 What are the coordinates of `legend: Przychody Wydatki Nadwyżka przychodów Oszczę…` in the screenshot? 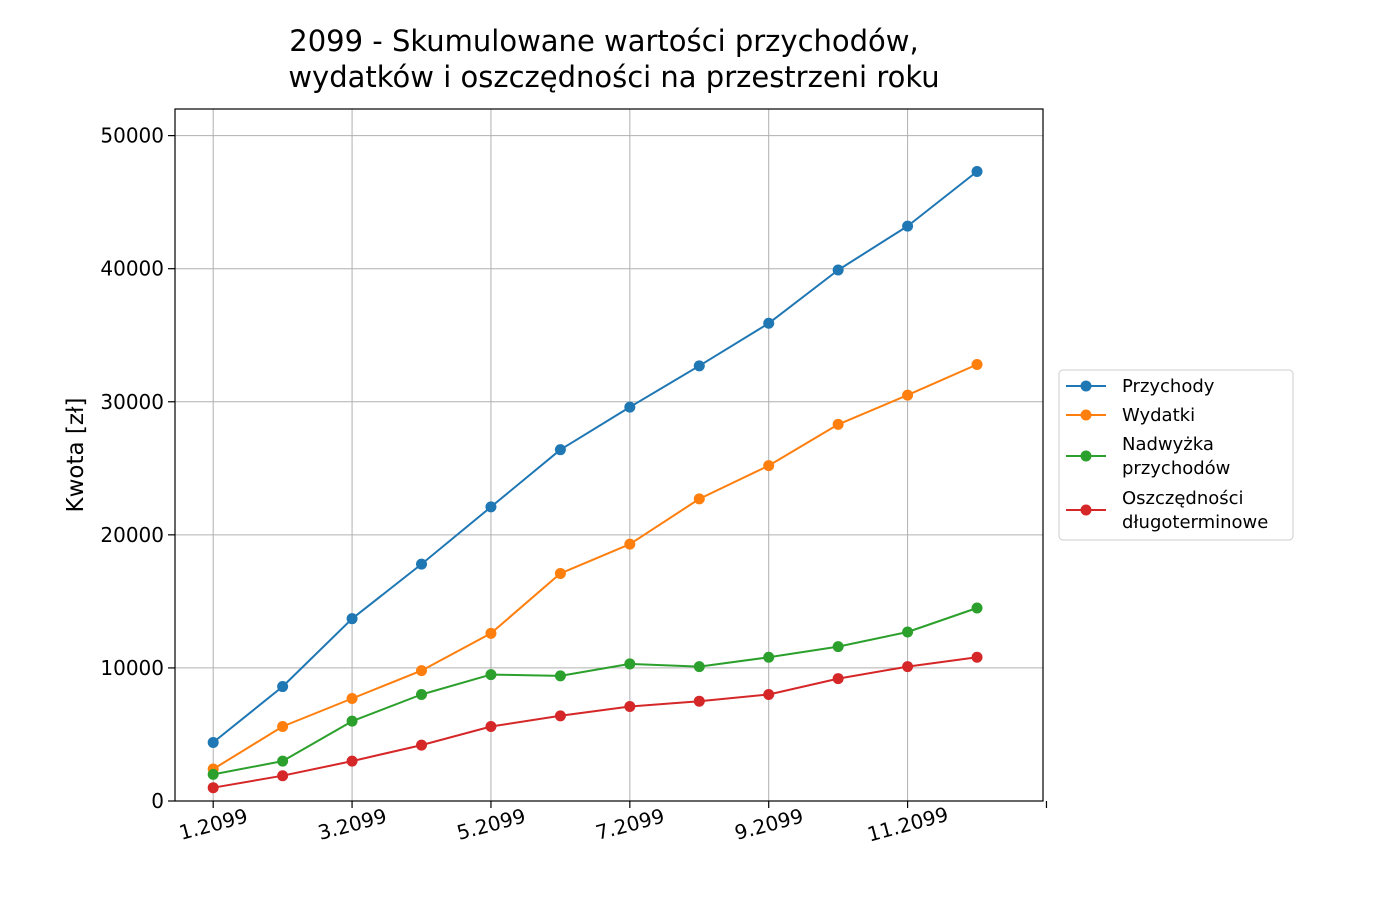 It's located at (1176, 455).